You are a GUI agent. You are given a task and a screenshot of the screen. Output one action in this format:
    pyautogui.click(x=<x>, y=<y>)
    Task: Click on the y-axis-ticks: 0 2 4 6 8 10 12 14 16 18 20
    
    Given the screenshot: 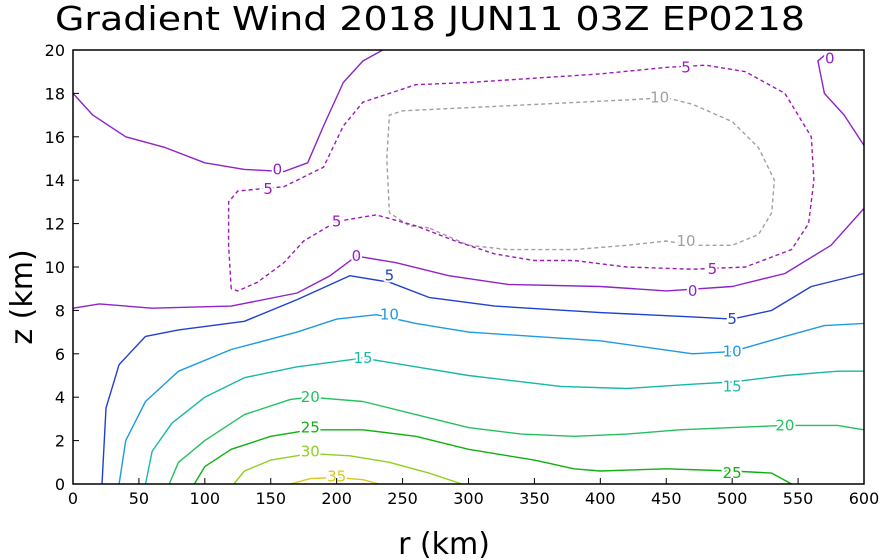 What is the action you would take?
    pyautogui.click(x=62, y=267)
    